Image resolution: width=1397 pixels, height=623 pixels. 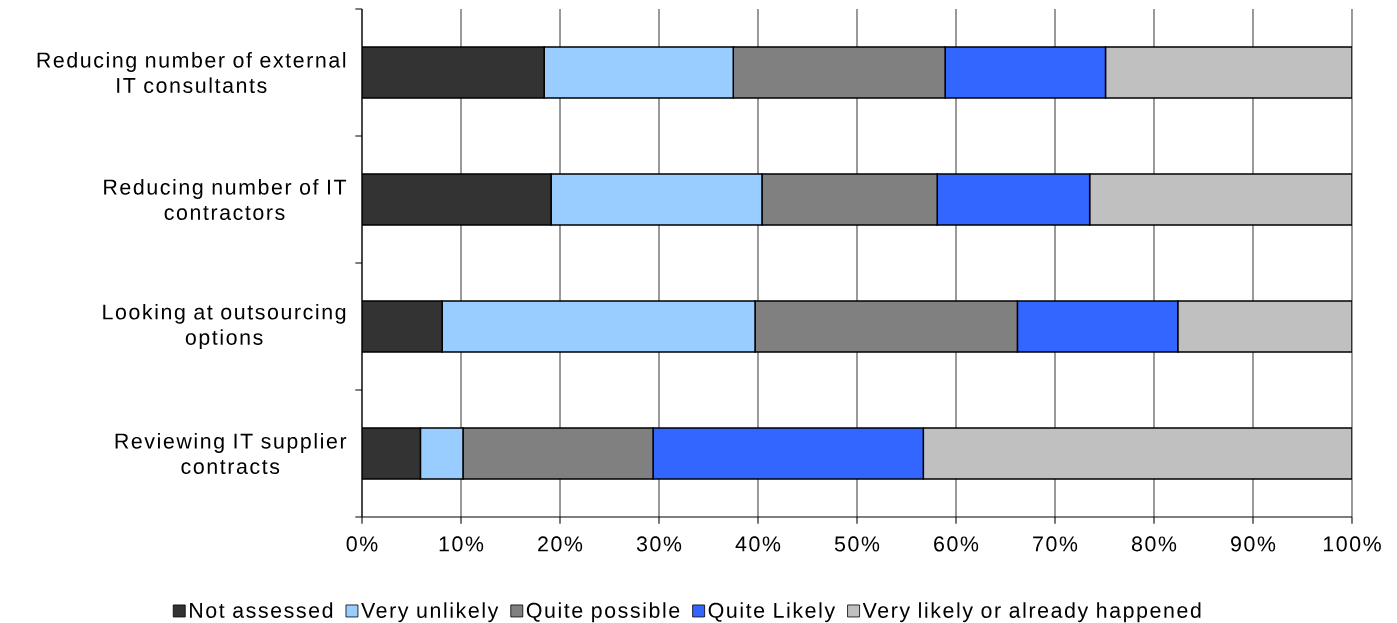 What do you see at coordinates (430, 612) in the screenshot?
I see `legend-label: Very unlikely` at bounding box center [430, 612].